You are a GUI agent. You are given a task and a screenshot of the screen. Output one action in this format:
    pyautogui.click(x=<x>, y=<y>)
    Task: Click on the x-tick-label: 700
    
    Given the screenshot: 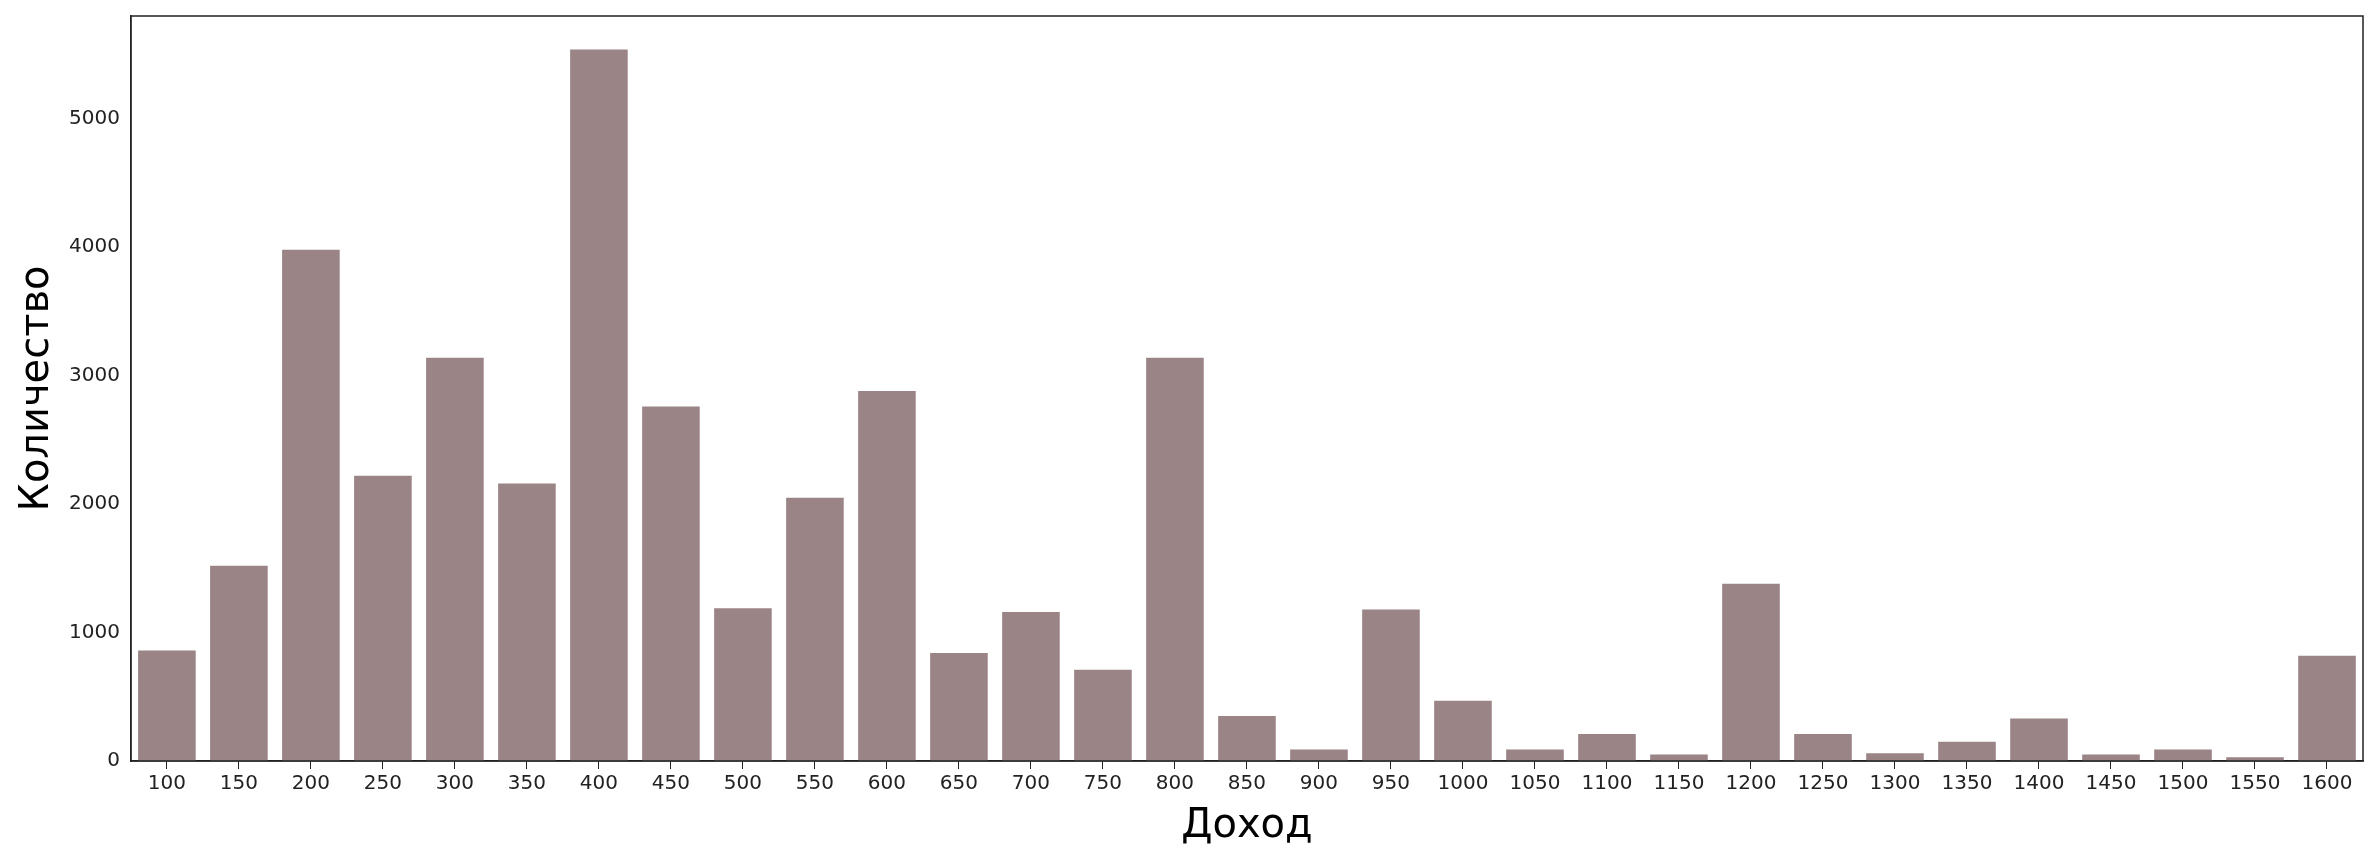 What is the action you would take?
    pyautogui.click(x=1031, y=782)
    